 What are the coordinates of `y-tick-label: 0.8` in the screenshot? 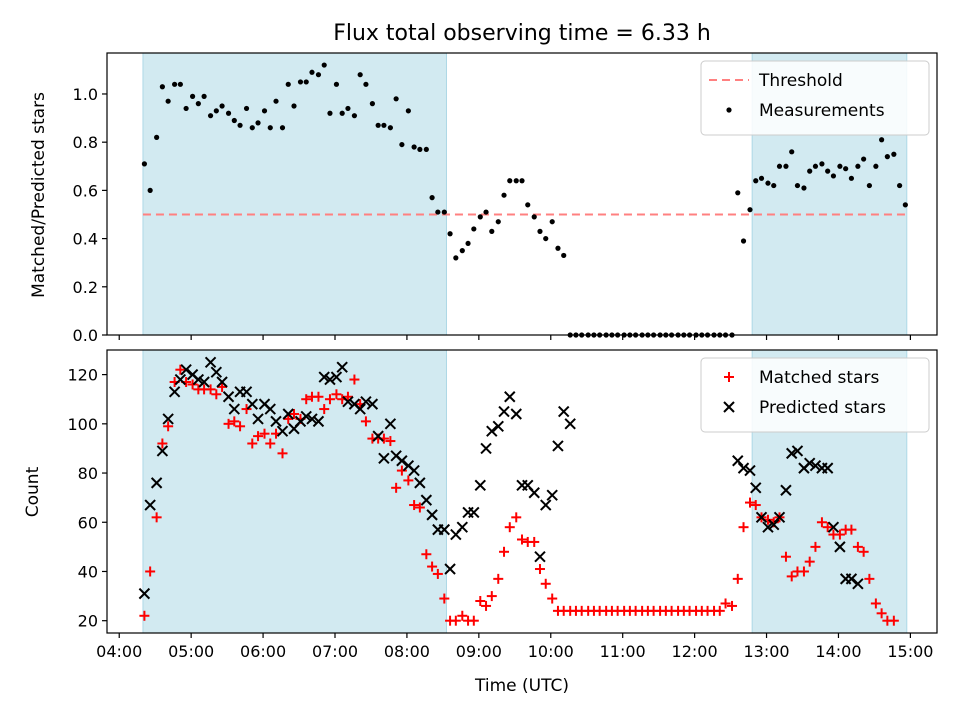 It's located at (85, 142).